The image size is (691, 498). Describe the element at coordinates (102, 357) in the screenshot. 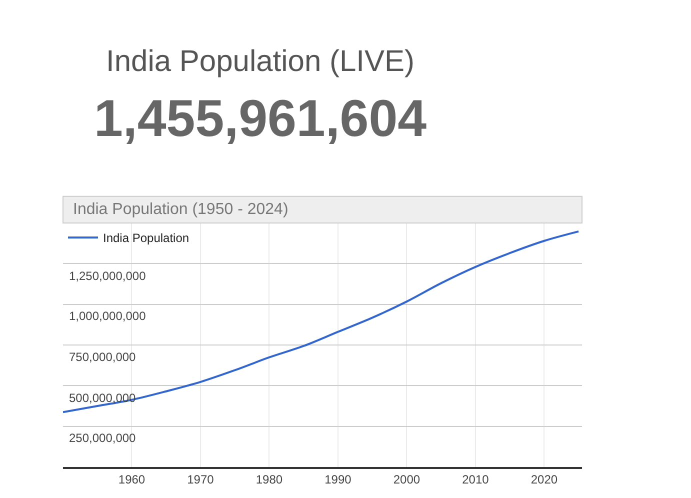

I see `y-tick-label: 750,000,000` at that location.